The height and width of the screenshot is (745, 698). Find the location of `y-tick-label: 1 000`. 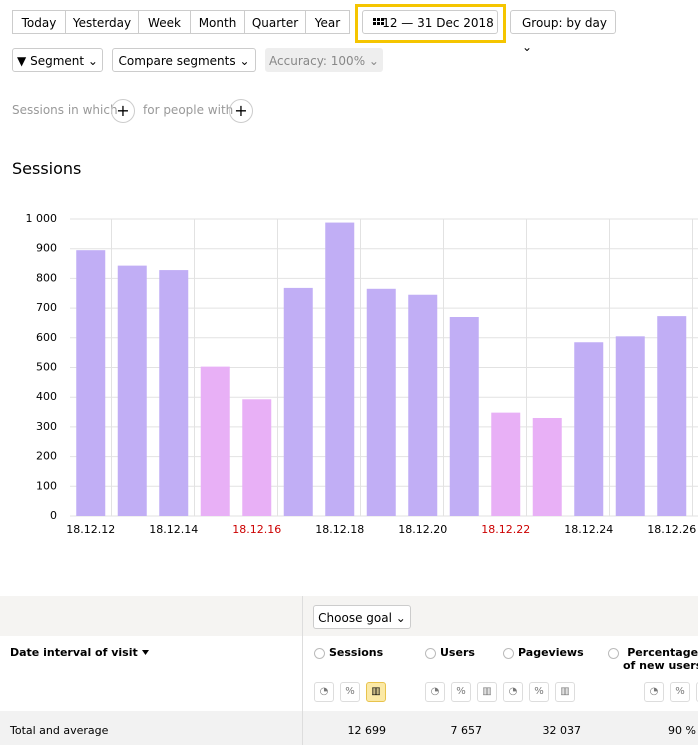

y-tick-label: 1 000 is located at coordinates (42, 218).